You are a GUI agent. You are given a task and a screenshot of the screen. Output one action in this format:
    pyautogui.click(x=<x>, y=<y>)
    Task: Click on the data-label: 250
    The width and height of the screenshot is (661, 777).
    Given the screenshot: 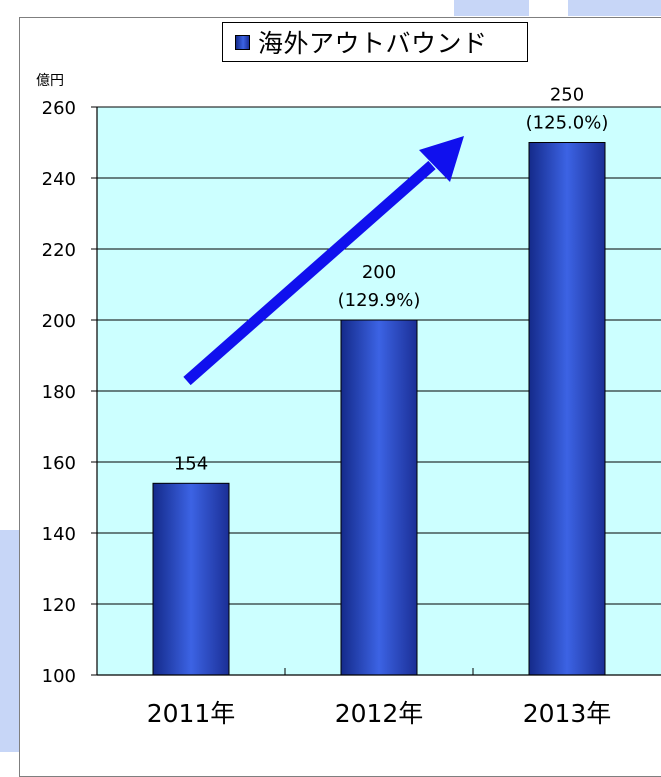 What is the action you would take?
    pyautogui.click(x=567, y=95)
    